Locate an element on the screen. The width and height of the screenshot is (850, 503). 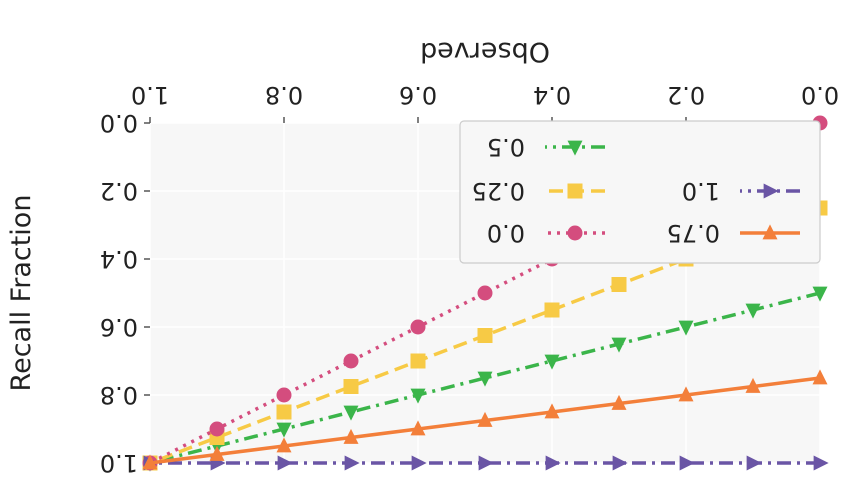
x-tick-label: 0.6 is located at coordinates (418, 95).